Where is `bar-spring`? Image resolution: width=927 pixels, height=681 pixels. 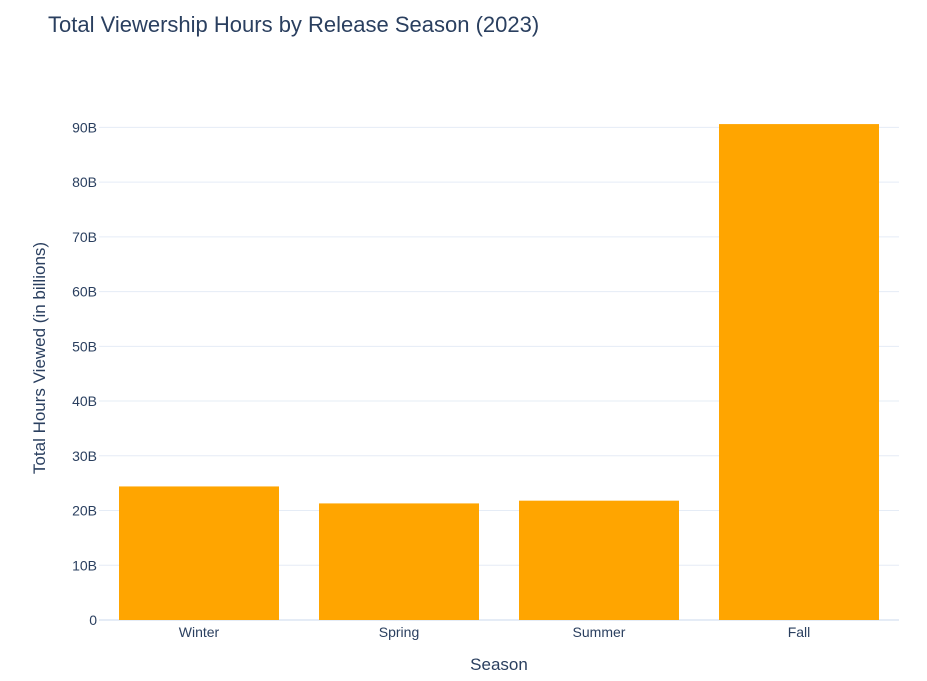 bar-spring is located at coordinates (399, 561).